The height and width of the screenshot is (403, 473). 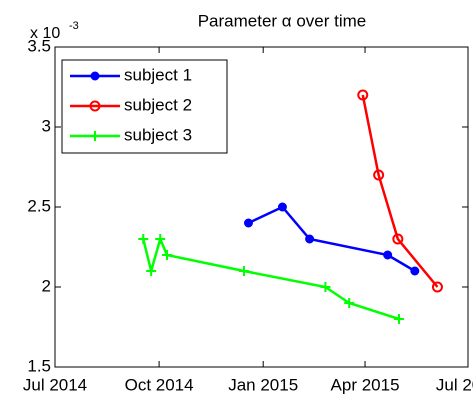 What do you see at coordinates (454, 384) in the screenshot?
I see `x-tick-label: Jul 2015` at bounding box center [454, 384].